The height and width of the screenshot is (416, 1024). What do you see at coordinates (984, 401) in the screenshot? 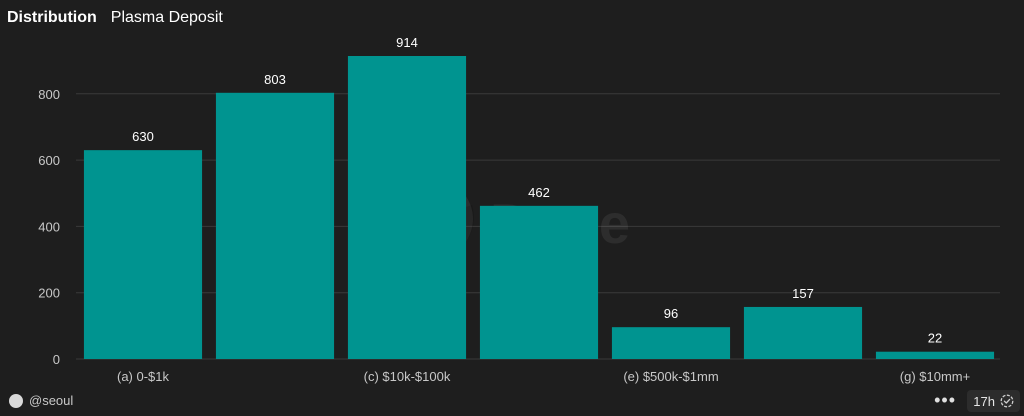
I see `age-text: 17h` at bounding box center [984, 401].